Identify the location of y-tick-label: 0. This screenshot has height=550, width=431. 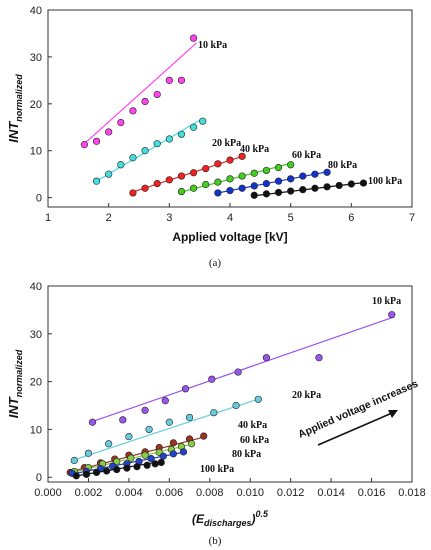
(39, 199).